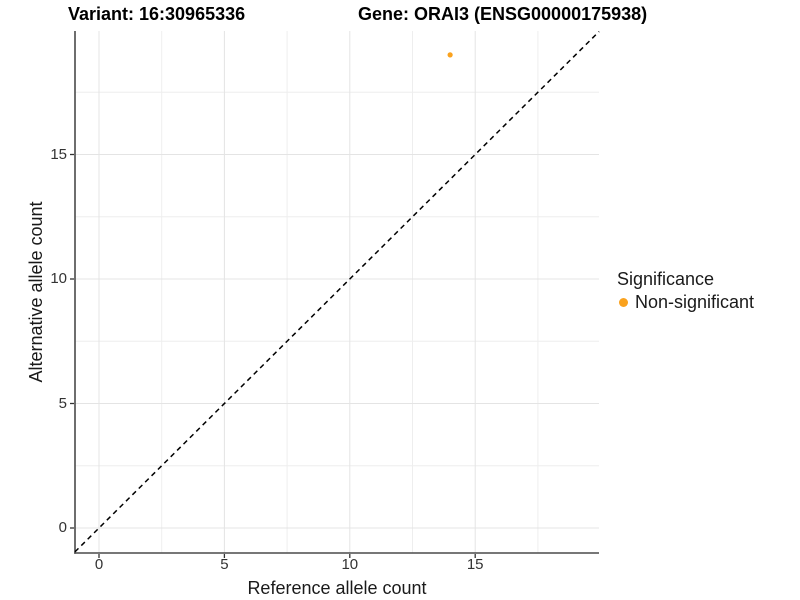 The image size is (800, 600). I want to click on data-point, so click(450, 55).